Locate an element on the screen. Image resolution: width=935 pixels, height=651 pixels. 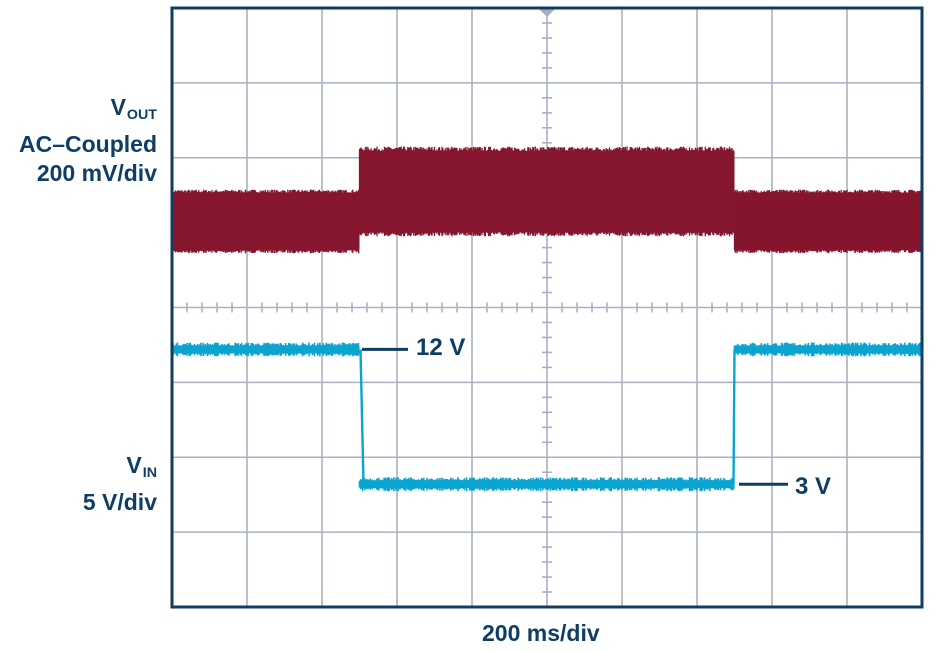
vin-rising-edge is located at coordinates (734, 417).